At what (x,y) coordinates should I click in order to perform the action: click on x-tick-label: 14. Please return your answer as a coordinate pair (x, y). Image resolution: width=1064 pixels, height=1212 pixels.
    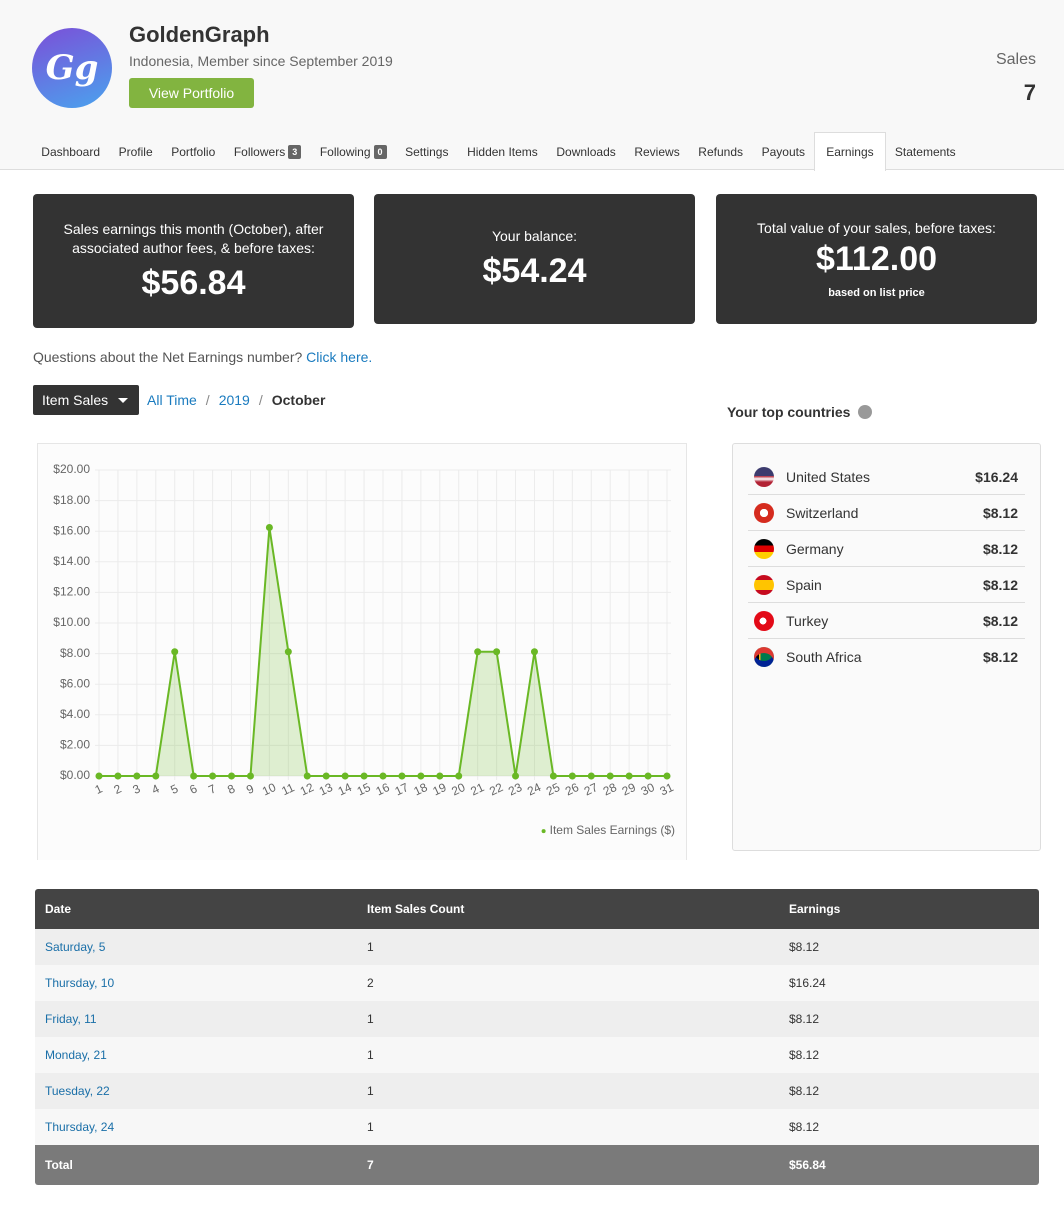
    Looking at the image, I should click on (345, 789).